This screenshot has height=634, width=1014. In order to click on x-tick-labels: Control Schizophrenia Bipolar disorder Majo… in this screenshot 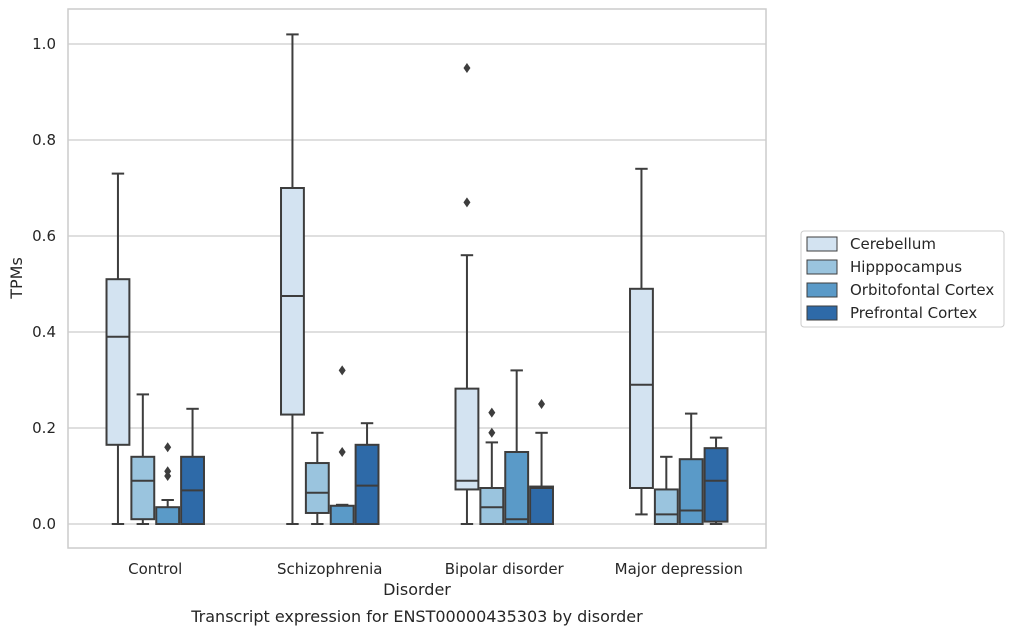, I will do `click(435, 569)`.